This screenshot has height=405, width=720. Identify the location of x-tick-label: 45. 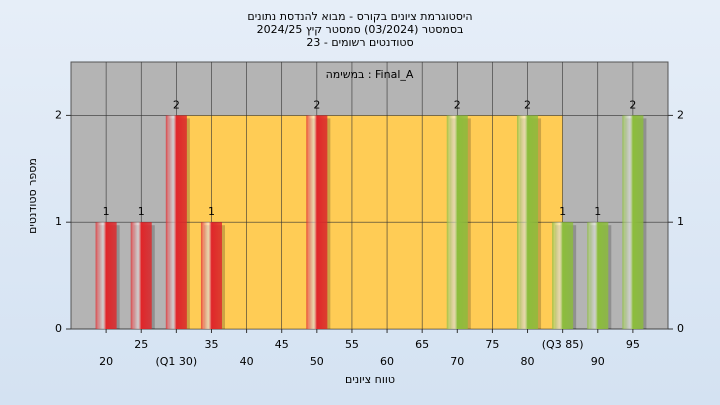
(282, 344).